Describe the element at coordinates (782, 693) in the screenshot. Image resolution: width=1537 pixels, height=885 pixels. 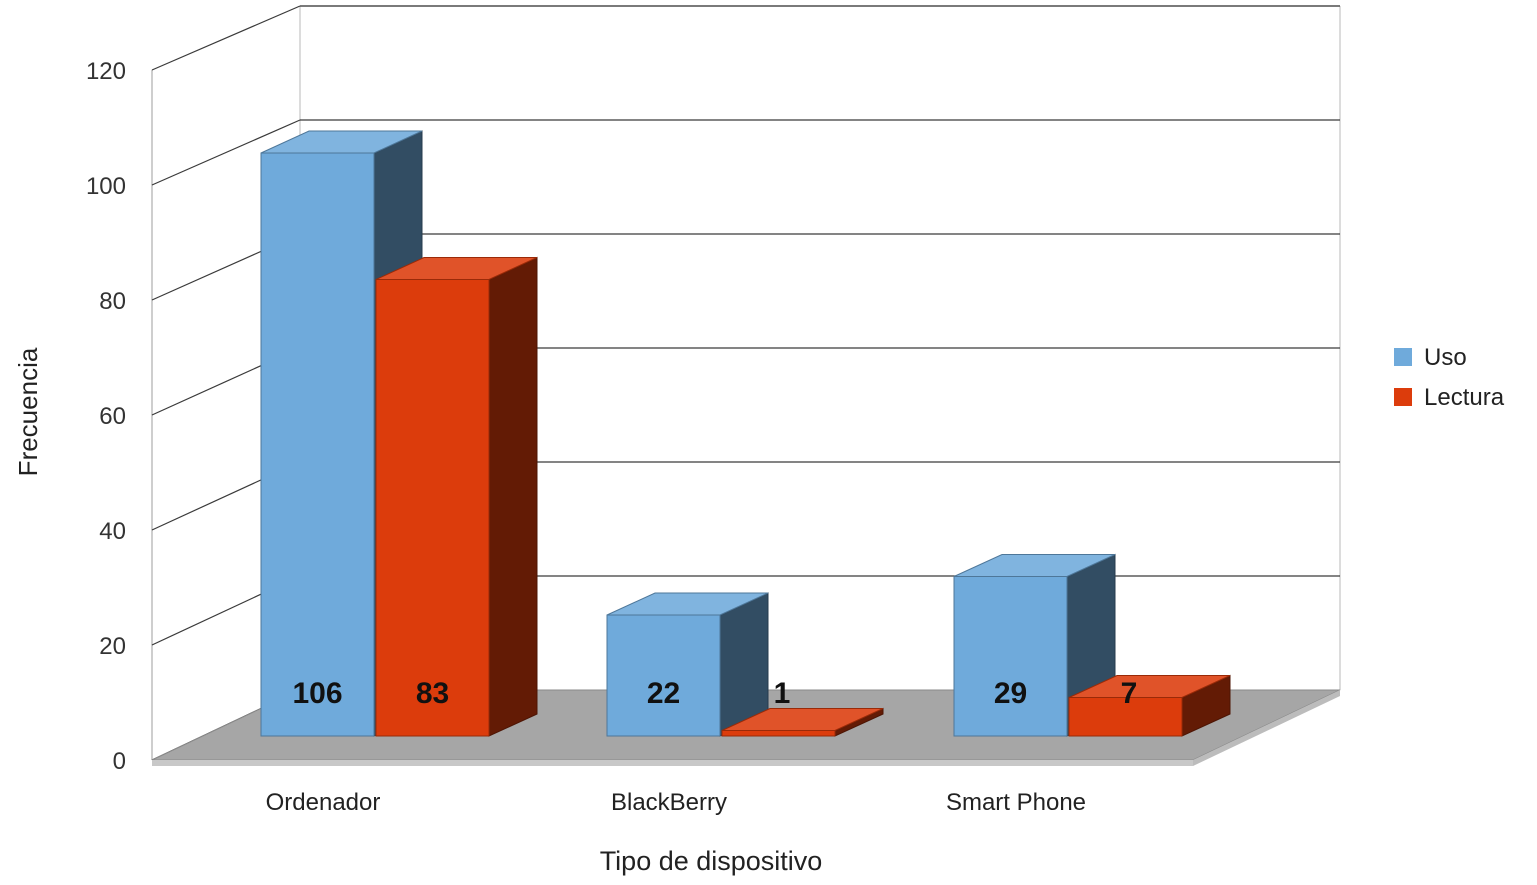
I see `data-label: 1` at that location.